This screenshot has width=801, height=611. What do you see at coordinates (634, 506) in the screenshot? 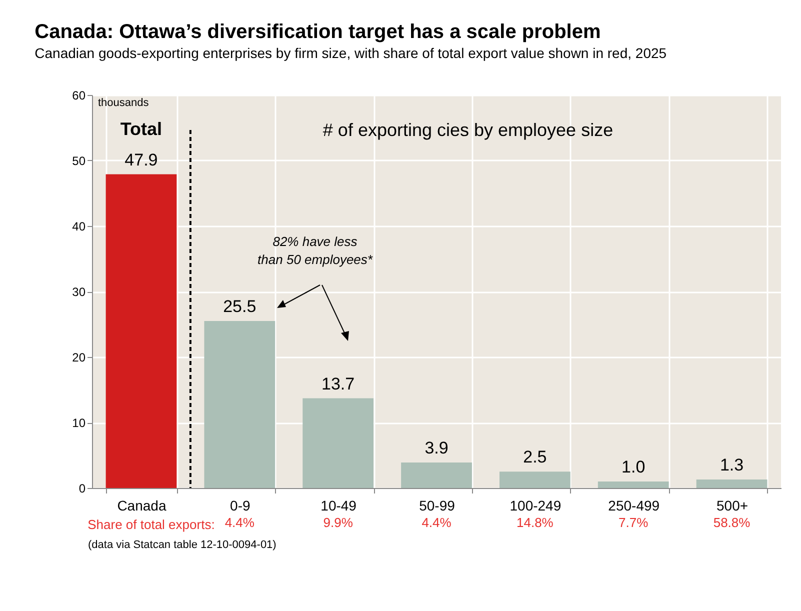
I see `x-tick-label: 250-499` at bounding box center [634, 506].